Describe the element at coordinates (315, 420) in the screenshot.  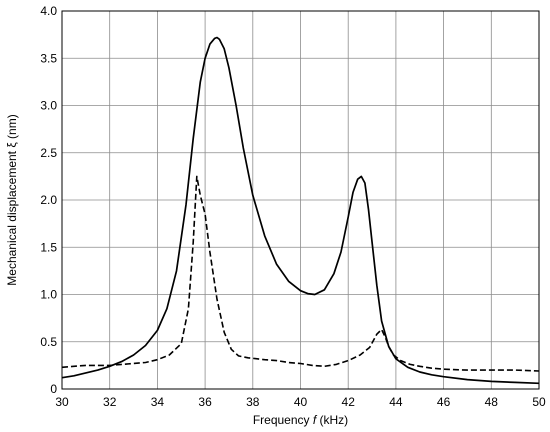
I see `x-axis-label-variable: f` at that location.